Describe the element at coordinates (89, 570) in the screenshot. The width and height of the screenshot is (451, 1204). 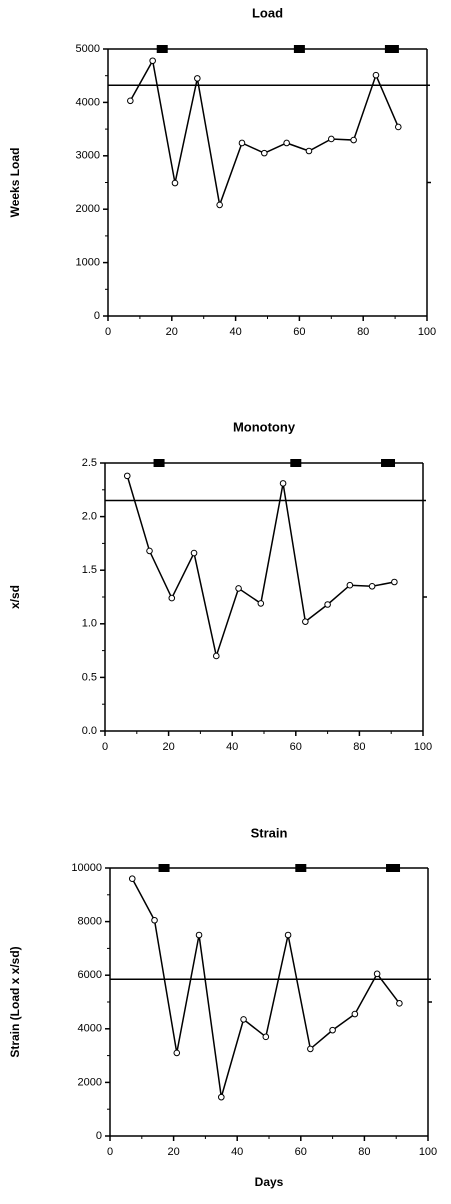
I see `y-tick-label: 1.5` at that location.